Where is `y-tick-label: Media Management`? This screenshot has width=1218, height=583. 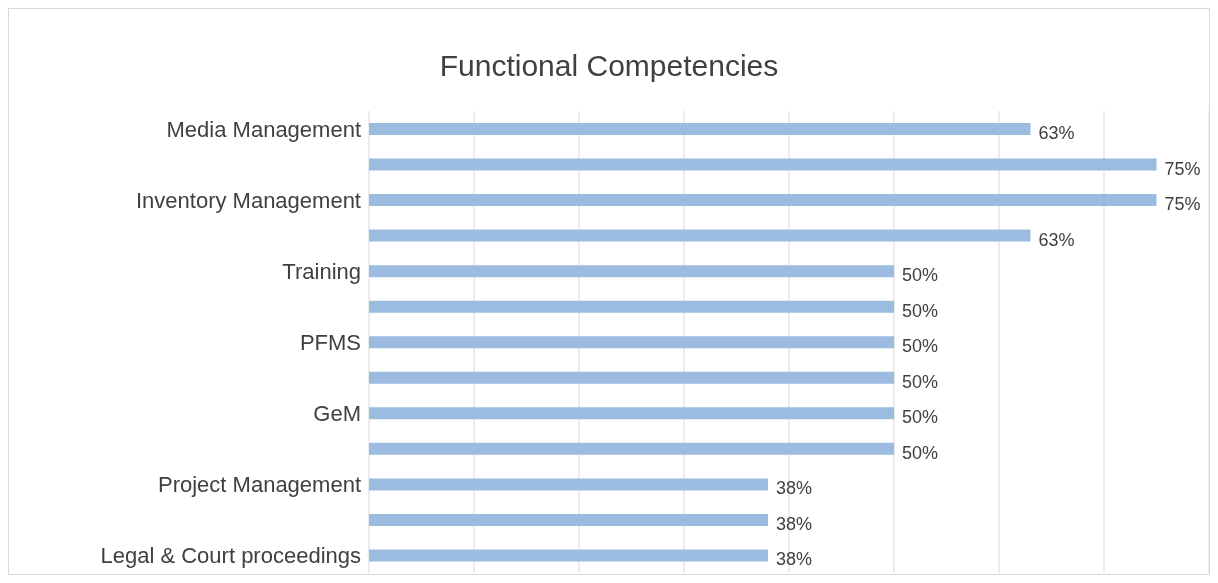 y-tick-label: Media Management is located at coordinates (263, 129).